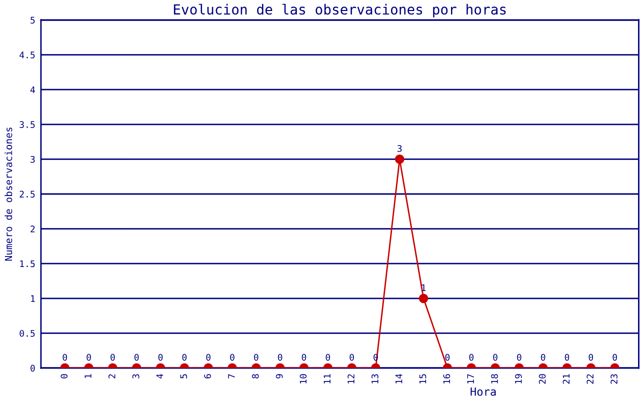 The image size is (640, 400). What do you see at coordinates (446, 379) in the screenshot?
I see `x-tick-label: 16` at bounding box center [446, 379].